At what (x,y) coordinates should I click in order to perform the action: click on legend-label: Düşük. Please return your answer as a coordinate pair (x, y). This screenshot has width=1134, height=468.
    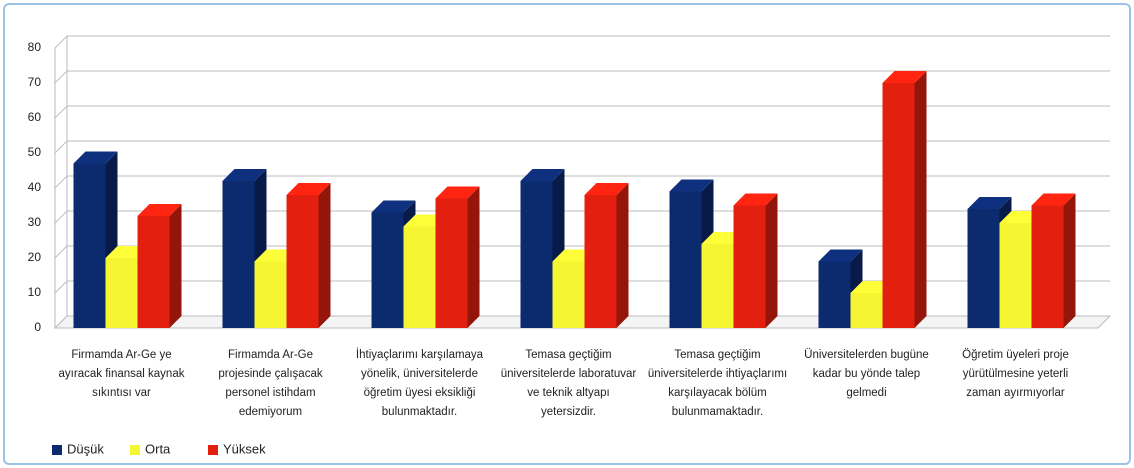
    Looking at the image, I should click on (85, 448).